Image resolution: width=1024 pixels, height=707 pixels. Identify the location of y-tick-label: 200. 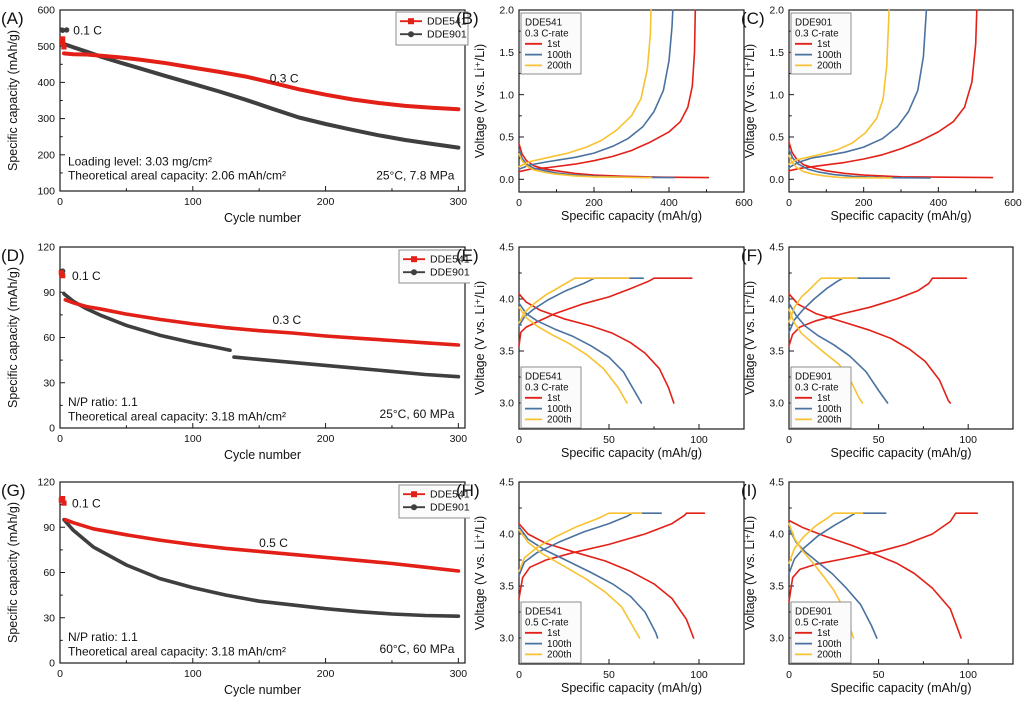
(46, 155).